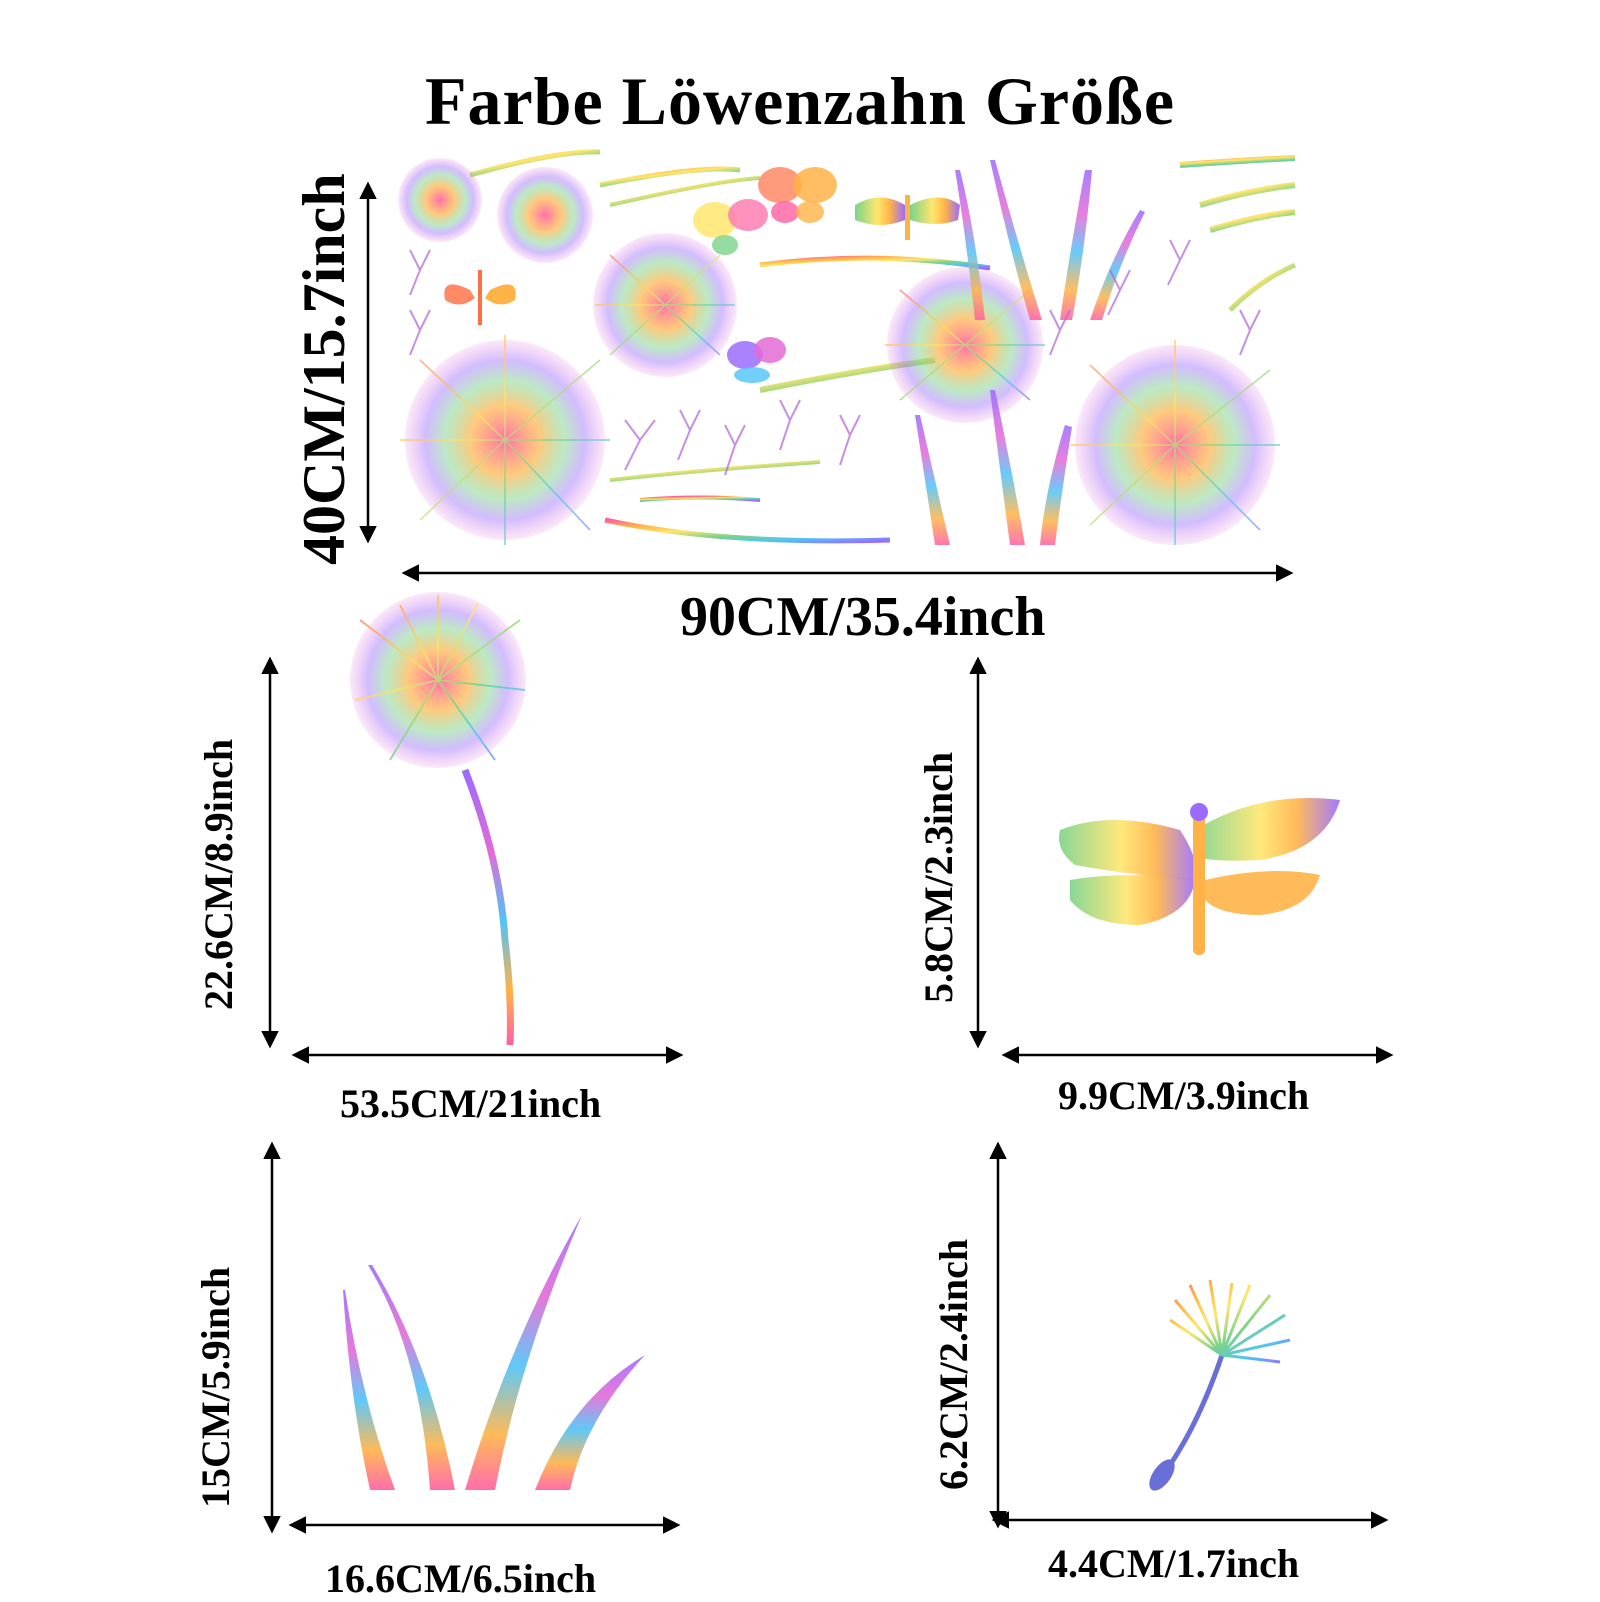 This screenshot has height=1602, width=1600. What do you see at coordinates (218, 874) in the screenshot?
I see `dandelion-height-label: 22.6CM/8.9inch` at bounding box center [218, 874].